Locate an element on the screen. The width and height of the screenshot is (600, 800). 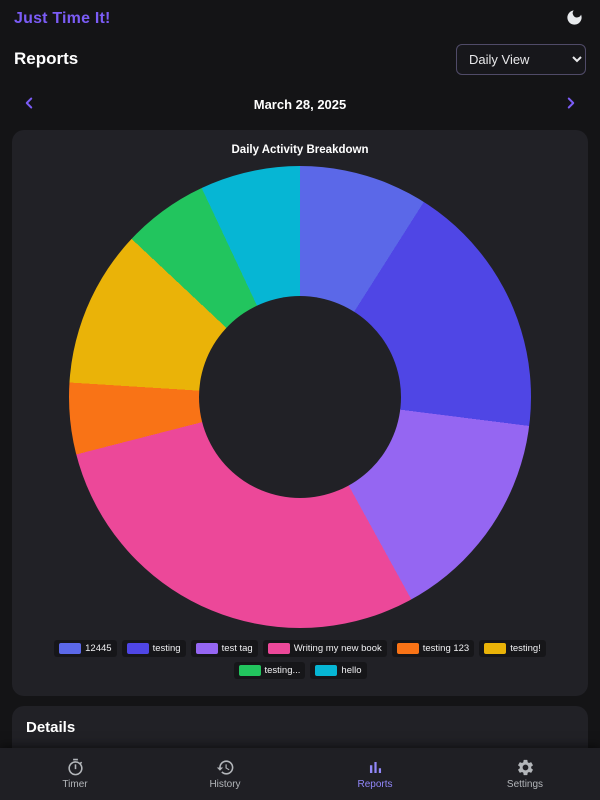
legend-label: 12445 is located at coordinates (98, 648).